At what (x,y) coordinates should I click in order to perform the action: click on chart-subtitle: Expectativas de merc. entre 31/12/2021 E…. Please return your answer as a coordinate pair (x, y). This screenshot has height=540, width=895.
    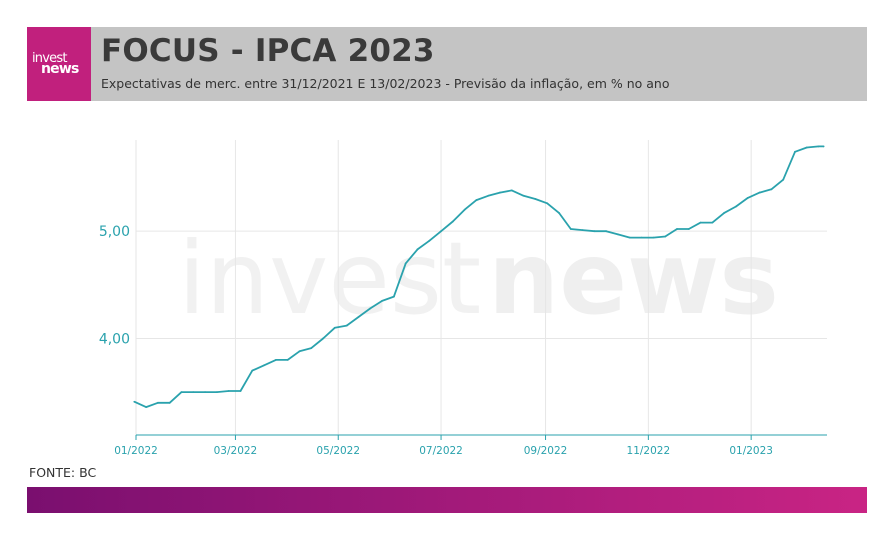
    Looking at the image, I should click on (385, 83).